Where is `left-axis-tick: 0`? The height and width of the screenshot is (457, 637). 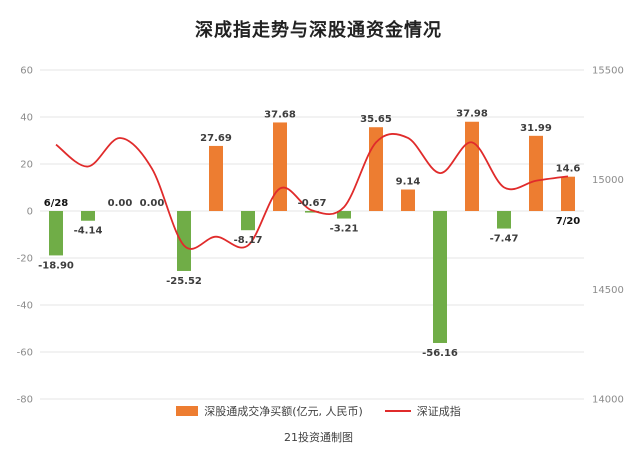
left-axis-tick: 0 is located at coordinates (30, 212).